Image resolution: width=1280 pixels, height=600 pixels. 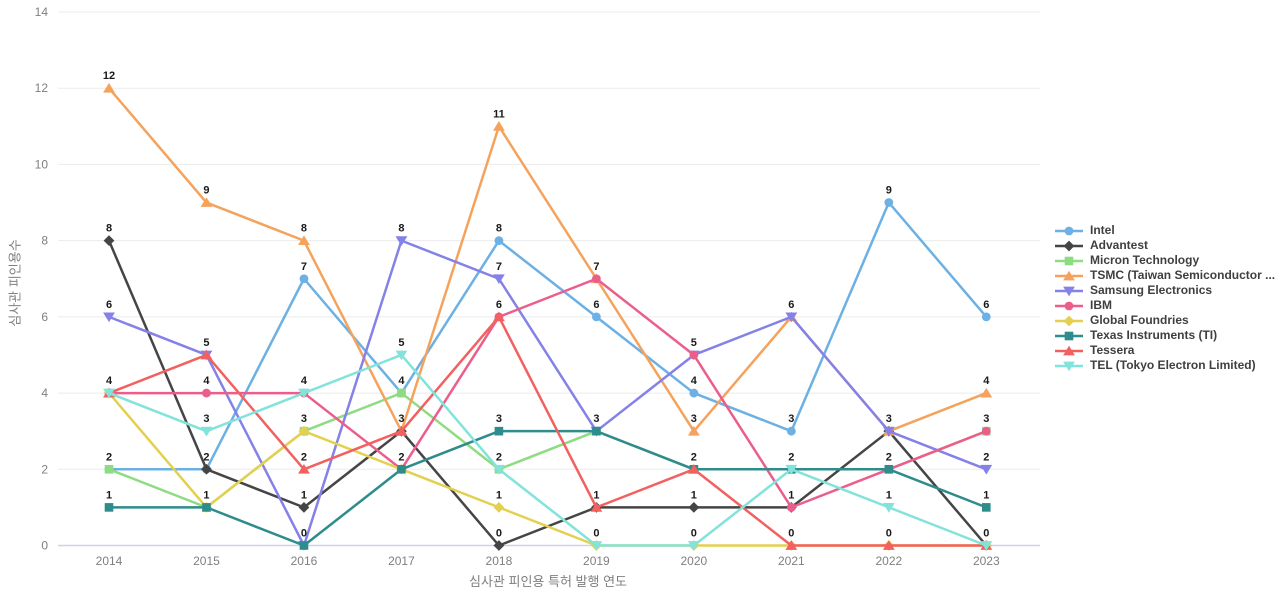 I want to click on data-point-tel-tokyo-electron-limited-2015, so click(x=206, y=431).